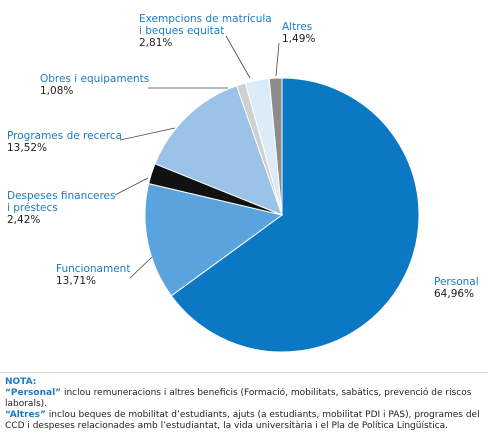 This screenshot has height=447, width=488. What do you see at coordinates (131, 186) in the screenshot?
I see `leader-line-despeses-financeres-i-pr-stecs` at bounding box center [131, 186].